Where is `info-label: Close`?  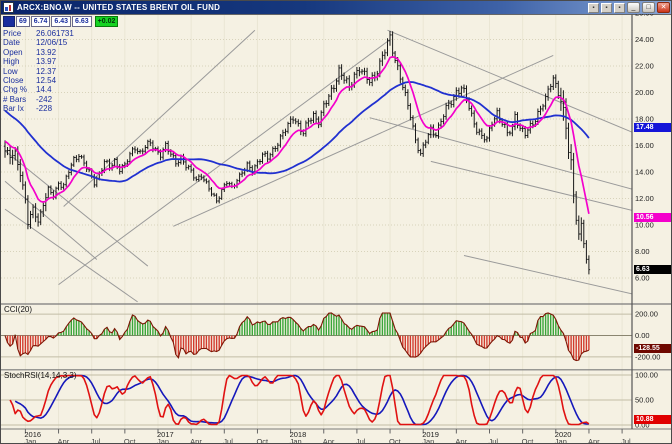
info-label: Close is located at coordinates (13, 81).